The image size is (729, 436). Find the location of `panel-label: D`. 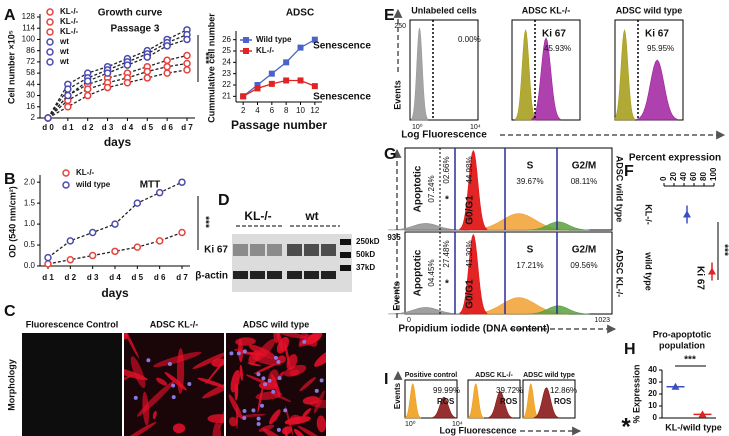

panel-label: D is located at coordinates (224, 200).